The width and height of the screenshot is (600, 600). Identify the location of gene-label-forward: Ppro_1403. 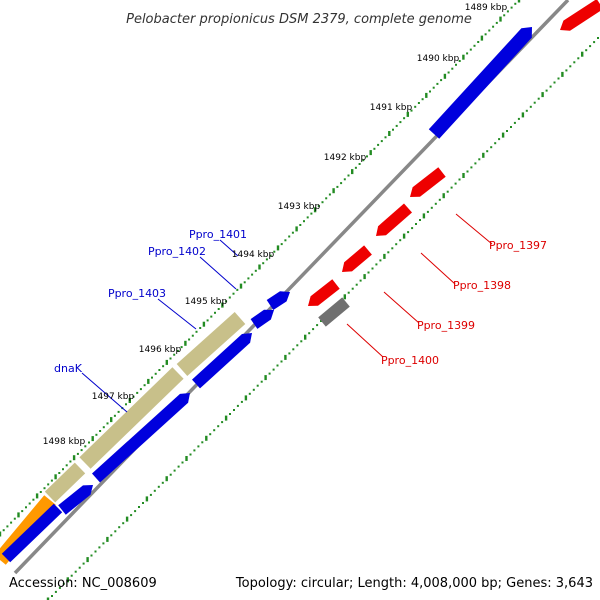
(137, 293).